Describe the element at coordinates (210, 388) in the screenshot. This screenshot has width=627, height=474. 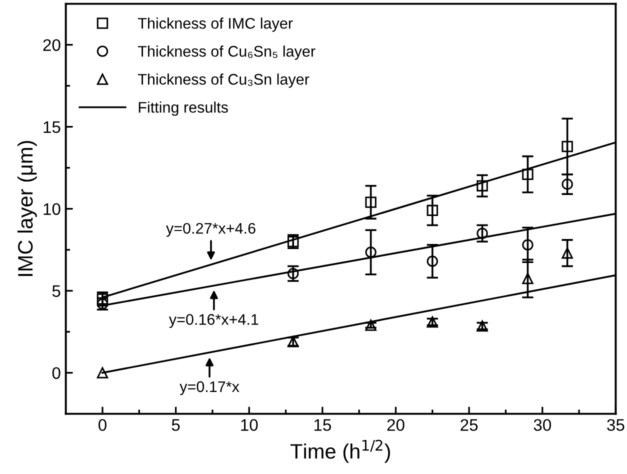
I see `annotation: y=0.17*x` at that location.